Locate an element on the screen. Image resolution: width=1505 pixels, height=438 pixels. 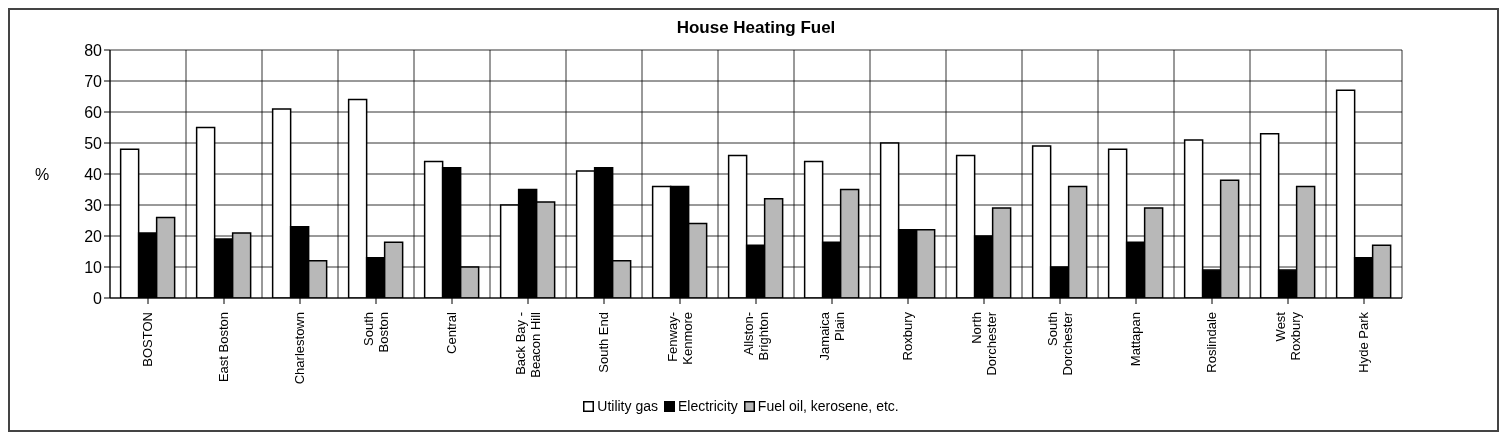
y-tick-label: 40 is located at coordinates (93, 174).